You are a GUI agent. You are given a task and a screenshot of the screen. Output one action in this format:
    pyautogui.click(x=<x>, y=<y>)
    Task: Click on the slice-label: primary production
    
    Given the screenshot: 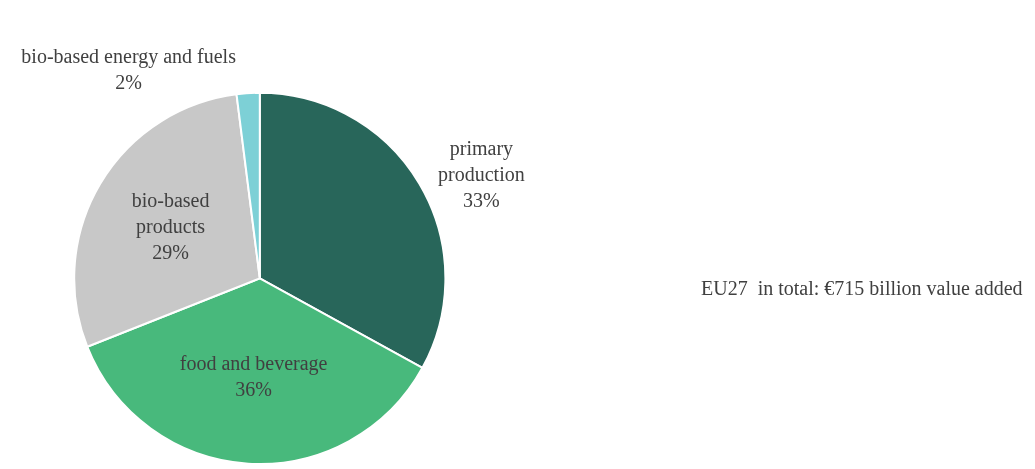 What is the action you would take?
    pyautogui.click(x=481, y=162)
    